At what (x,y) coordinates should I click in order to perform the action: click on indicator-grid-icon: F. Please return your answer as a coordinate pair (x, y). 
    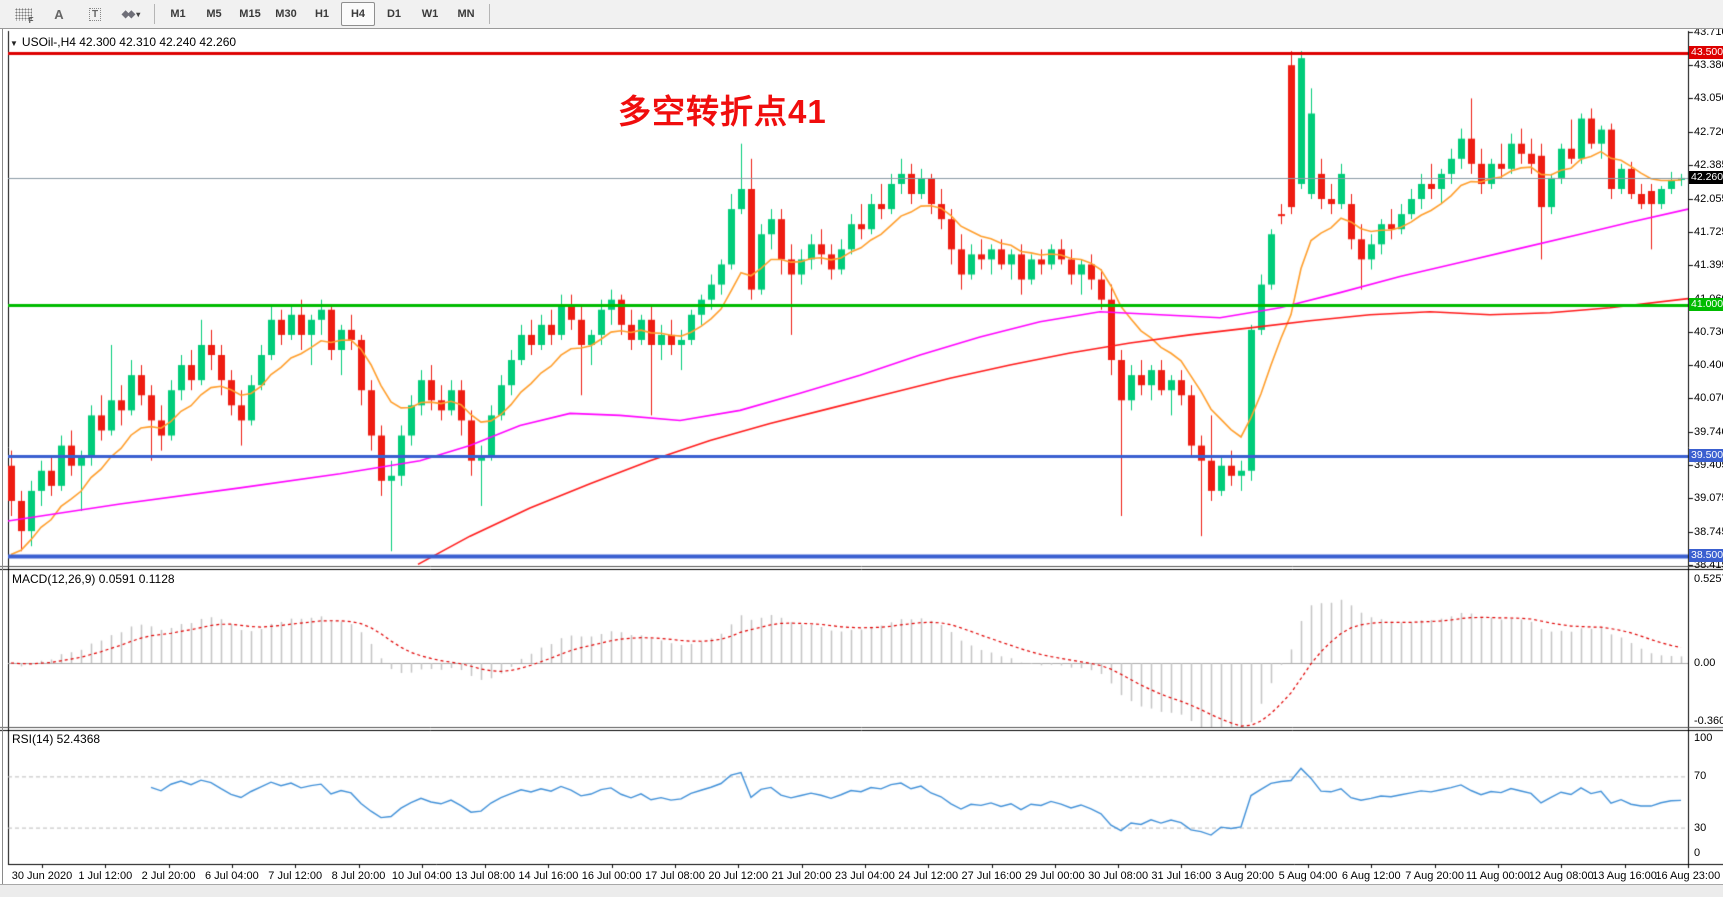
    Looking at the image, I should click on (23, 14).